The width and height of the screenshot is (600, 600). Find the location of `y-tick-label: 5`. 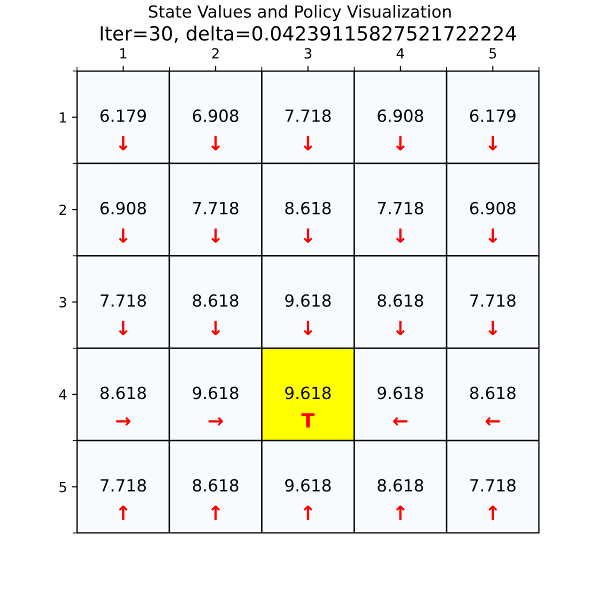

y-tick-label: 5 is located at coordinates (63, 487).